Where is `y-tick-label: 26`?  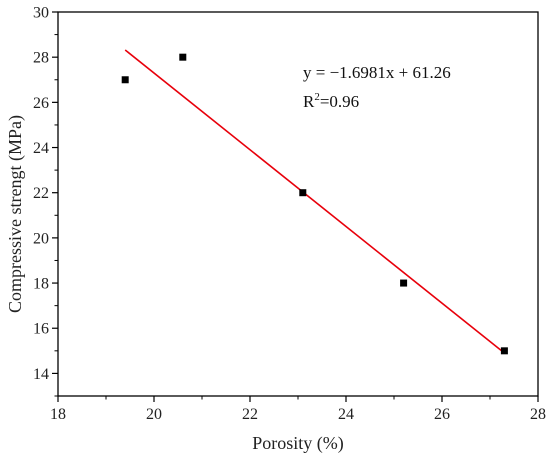
y-tick-label: 26 is located at coordinates (41, 103).